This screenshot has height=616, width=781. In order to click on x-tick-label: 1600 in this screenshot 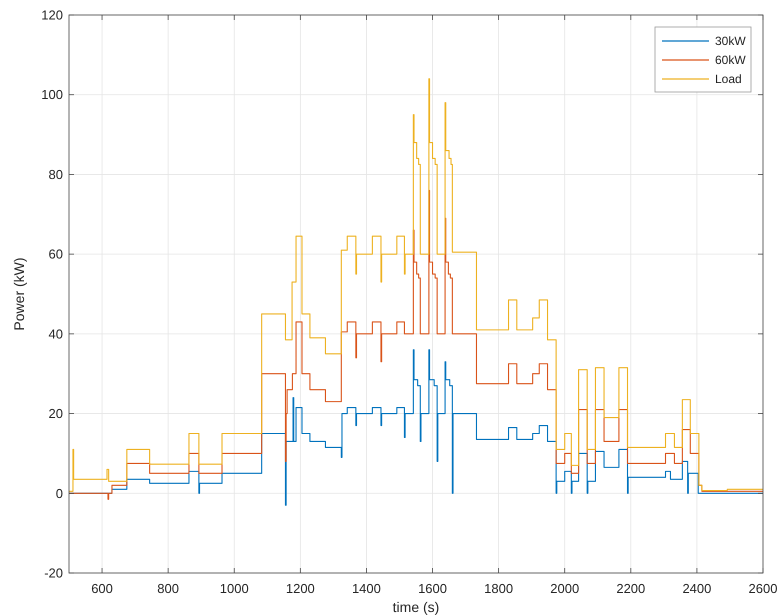, I will do `click(432, 588)`.